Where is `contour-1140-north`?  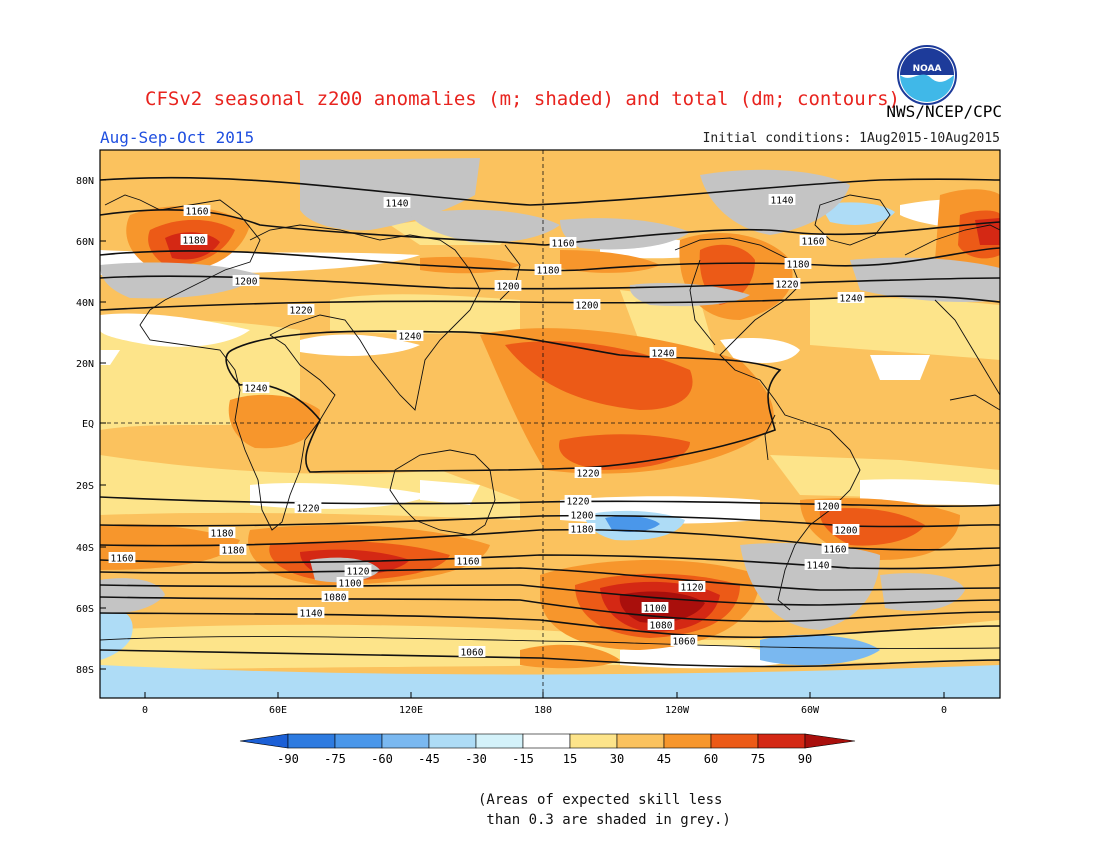
contour-1140-north is located at coordinates (550, 191).